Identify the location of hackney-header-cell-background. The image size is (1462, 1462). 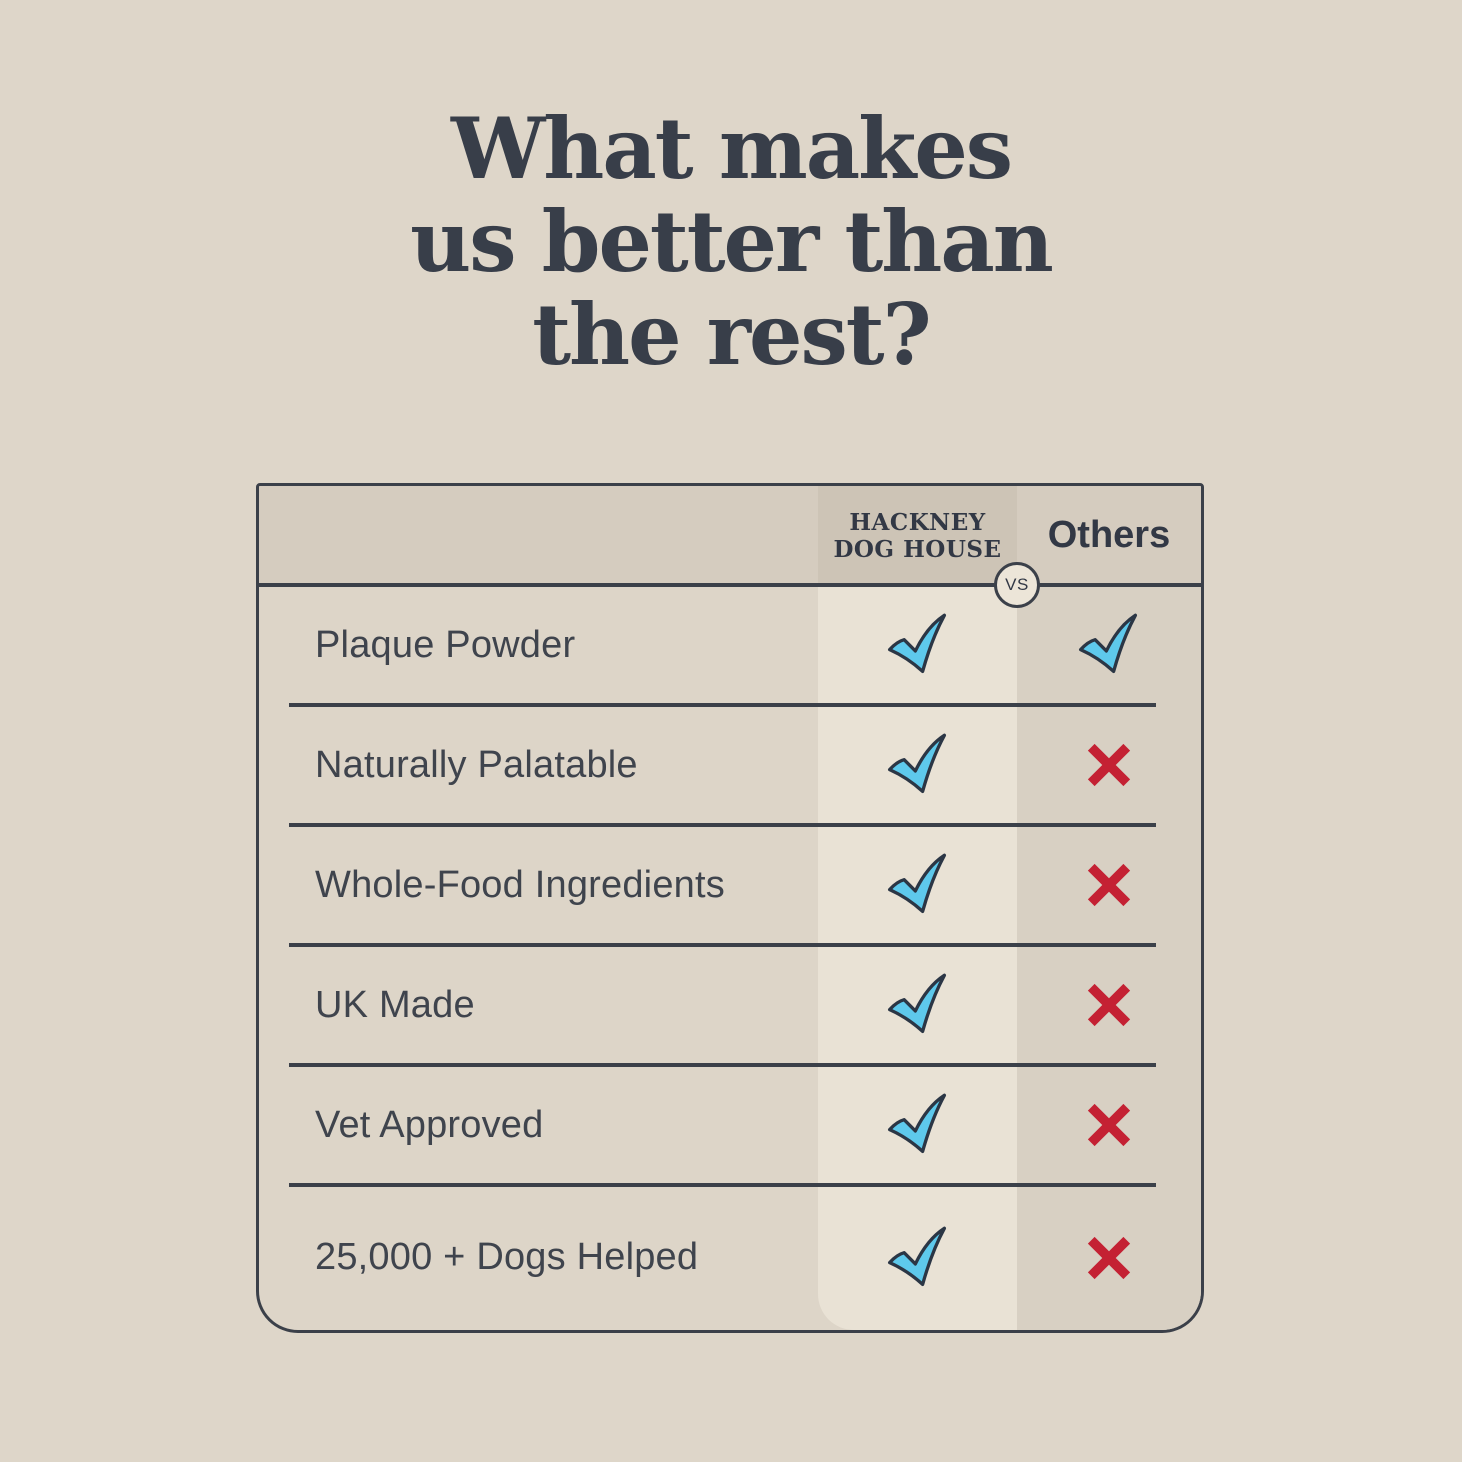
(917, 535).